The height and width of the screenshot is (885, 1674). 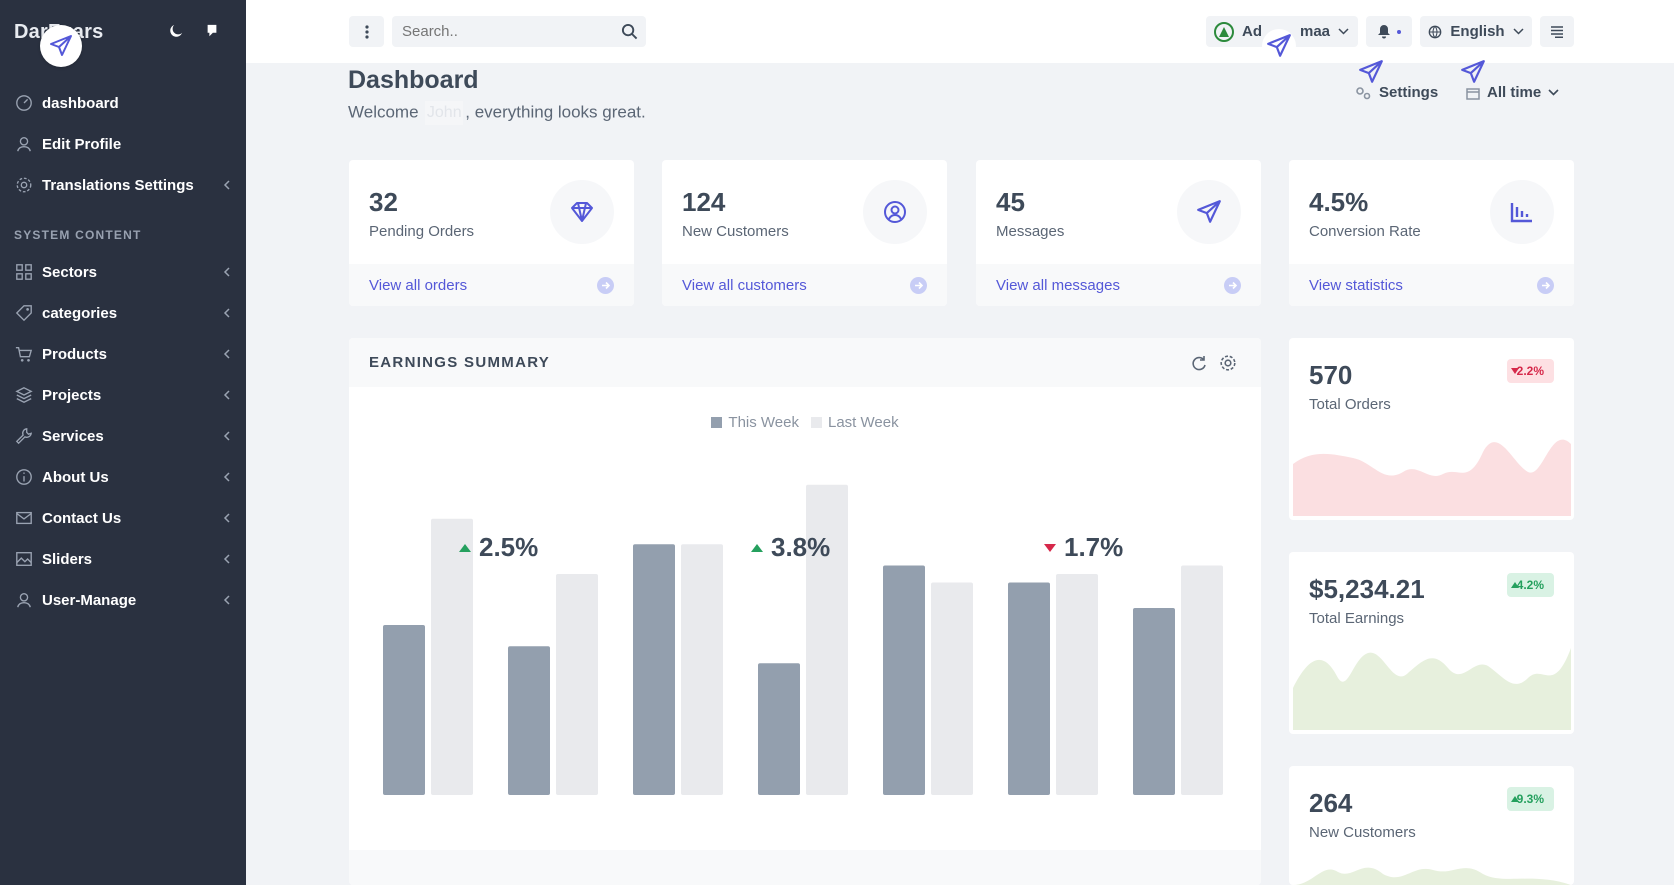 What do you see at coordinates (123, 354) in the screenshot?
I see `sidebar-item-products: Products` at bounding box center [123, 354].